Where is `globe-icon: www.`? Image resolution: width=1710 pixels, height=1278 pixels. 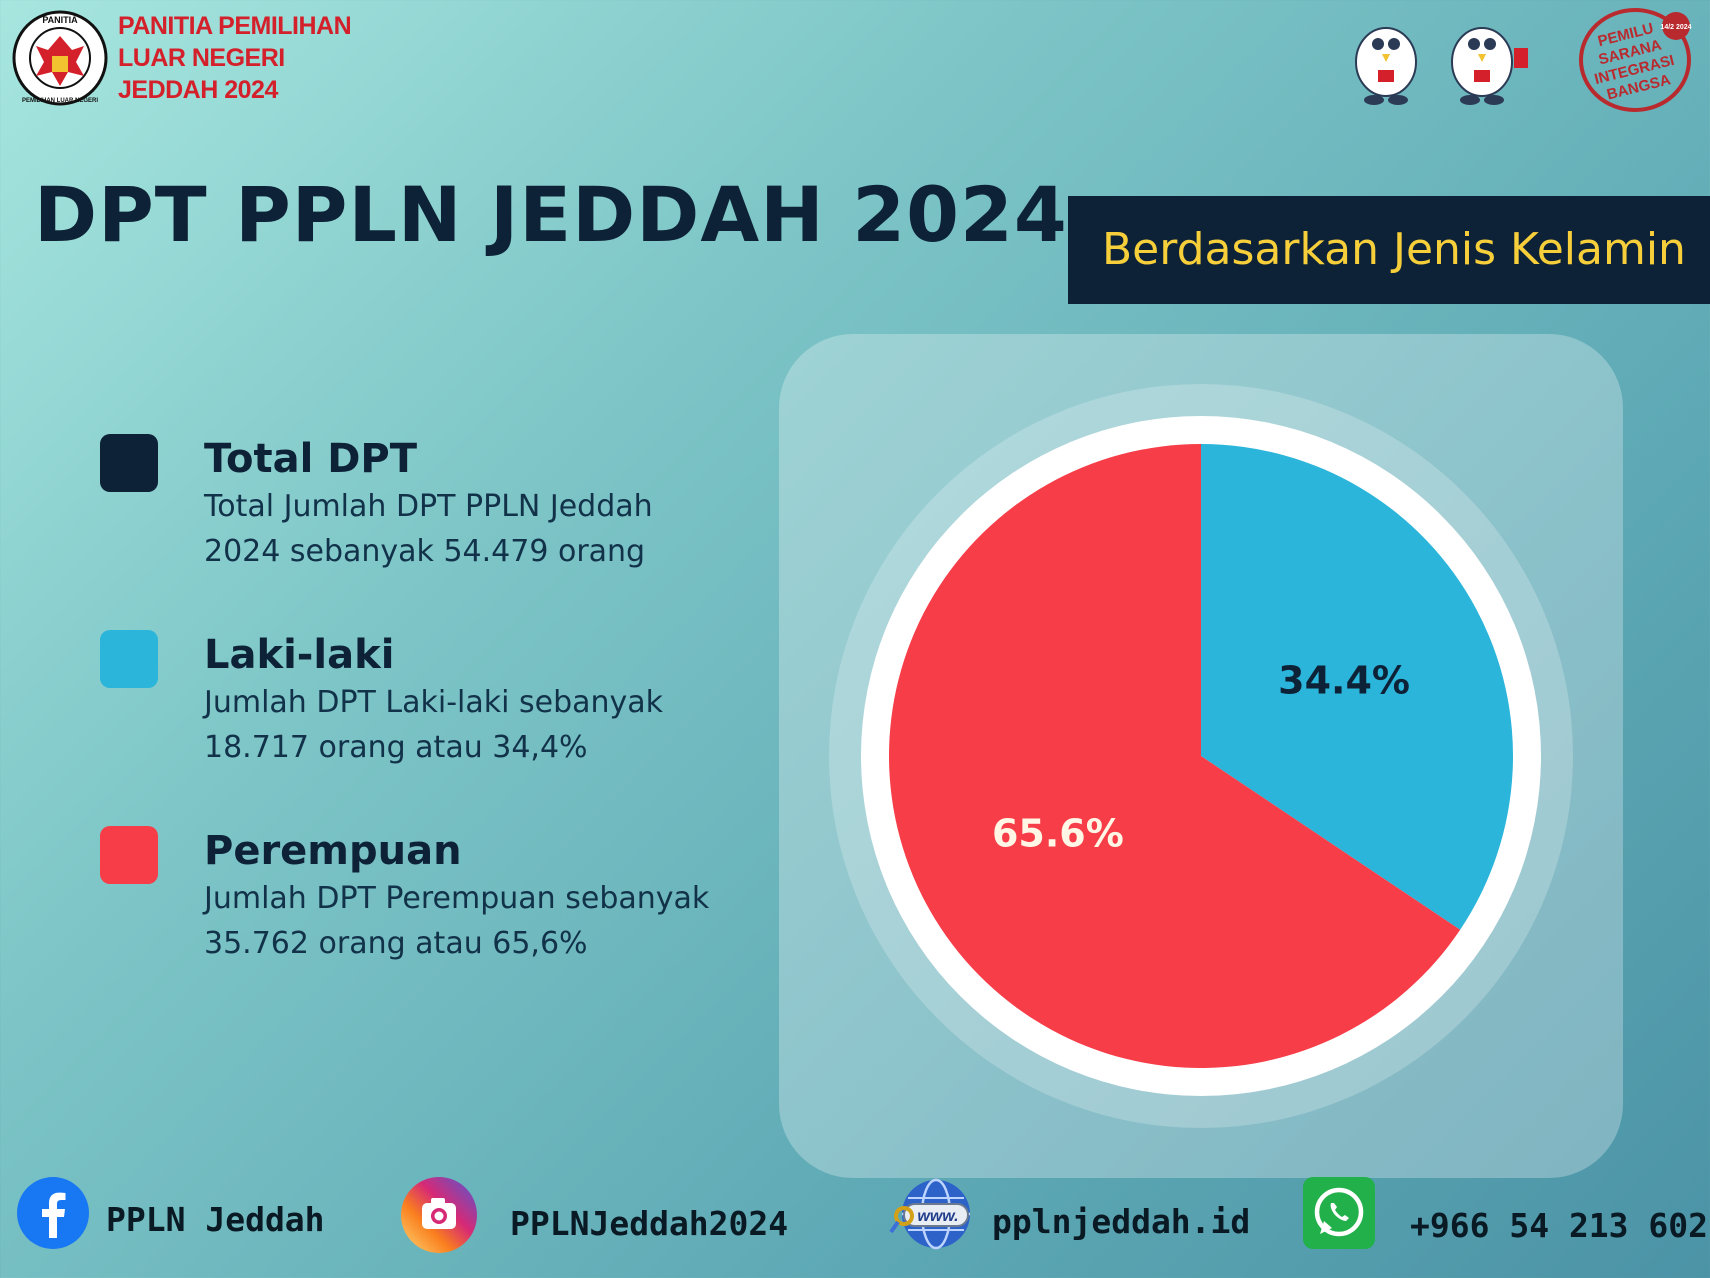 globe-icon: www. is located at coordinates (929, 1214).